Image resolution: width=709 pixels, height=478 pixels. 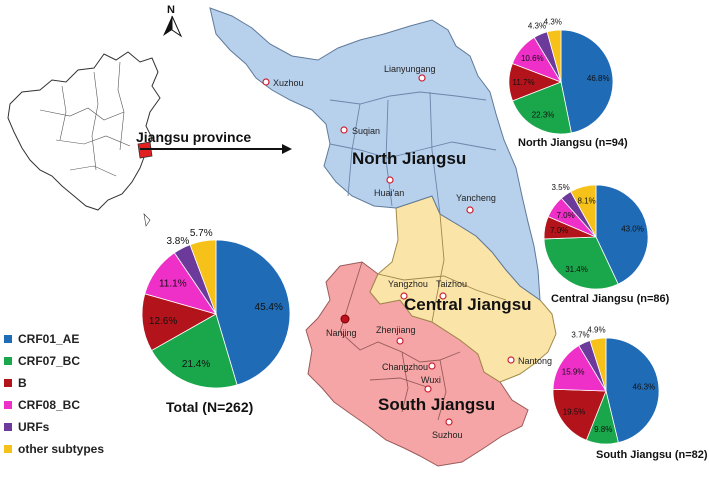 What do you see at coordinates (422, 78) in the screenshot?
I see `city-marker-lianyungang` at bounding box center [422, 78].